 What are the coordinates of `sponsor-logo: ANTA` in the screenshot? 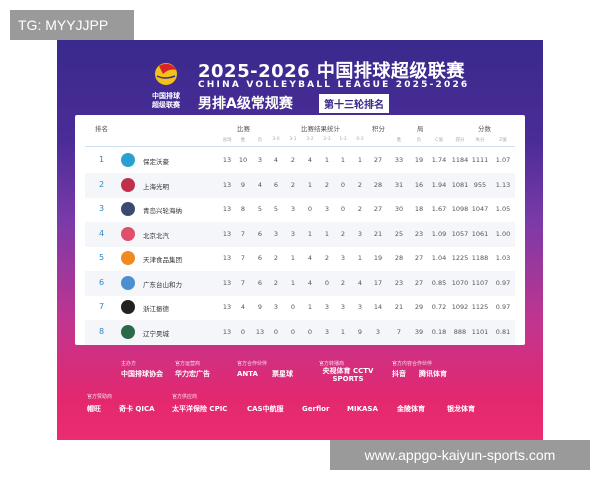 It's located at (247, 374).